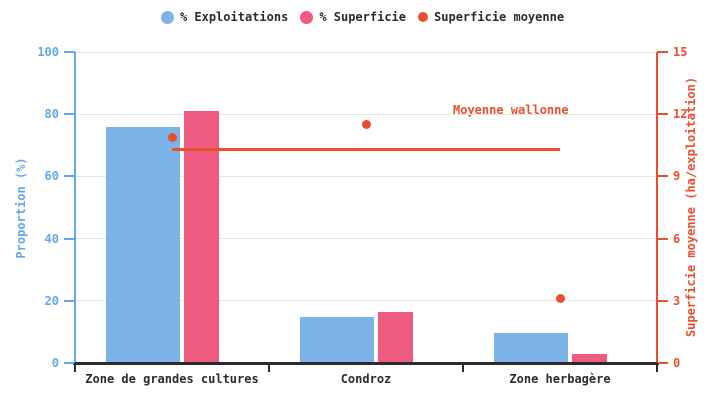 The image size is (725, 400). I want to click on legend-item-exploitations: % Exploitations, so click(224, 17).